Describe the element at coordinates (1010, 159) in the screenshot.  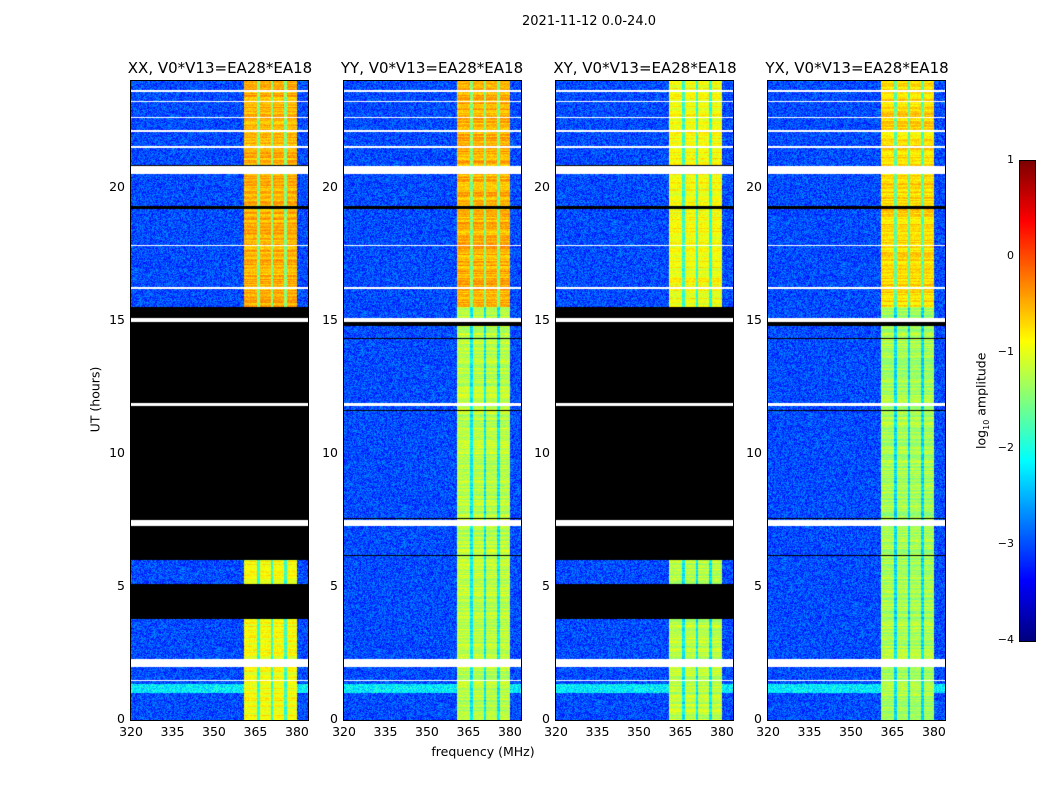
I see `colorbar-tick-label: 1` at that location.